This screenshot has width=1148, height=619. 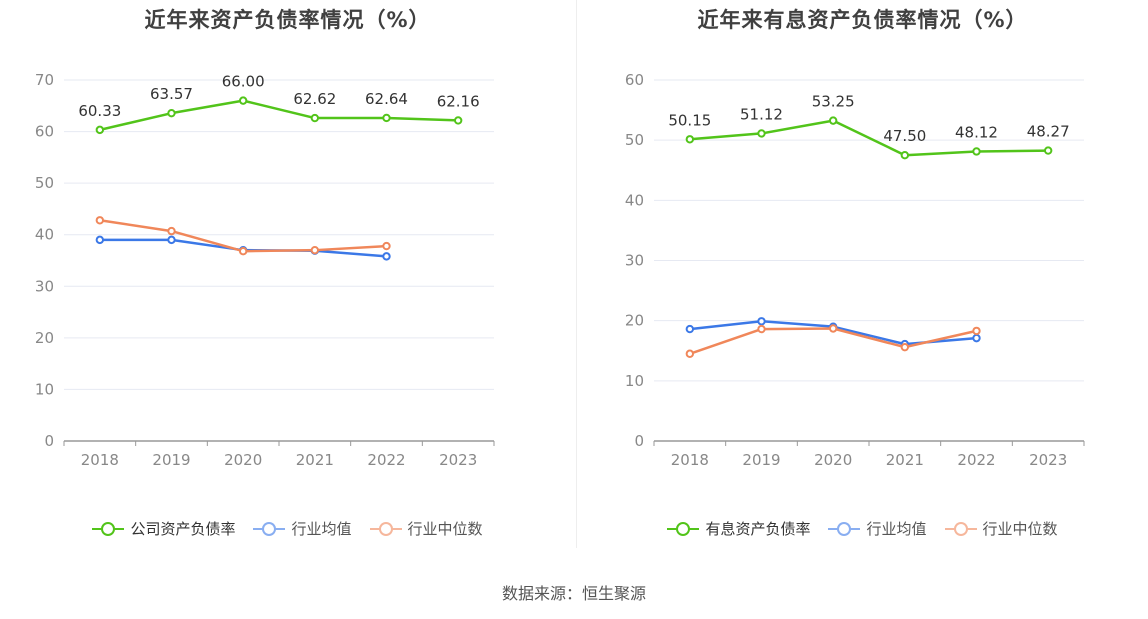 What do you see at coordinates (99, 111) in the screenshot?
I see `data-label: 60.33` at bounding box center [99, 111].